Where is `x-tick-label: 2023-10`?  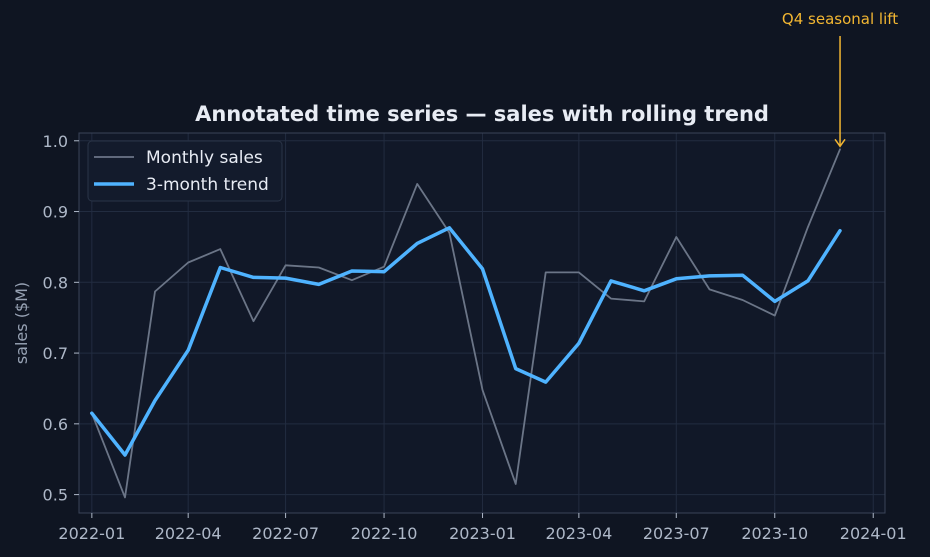 x-tick-label: 2023-10 is located at coordinates (774, 533).